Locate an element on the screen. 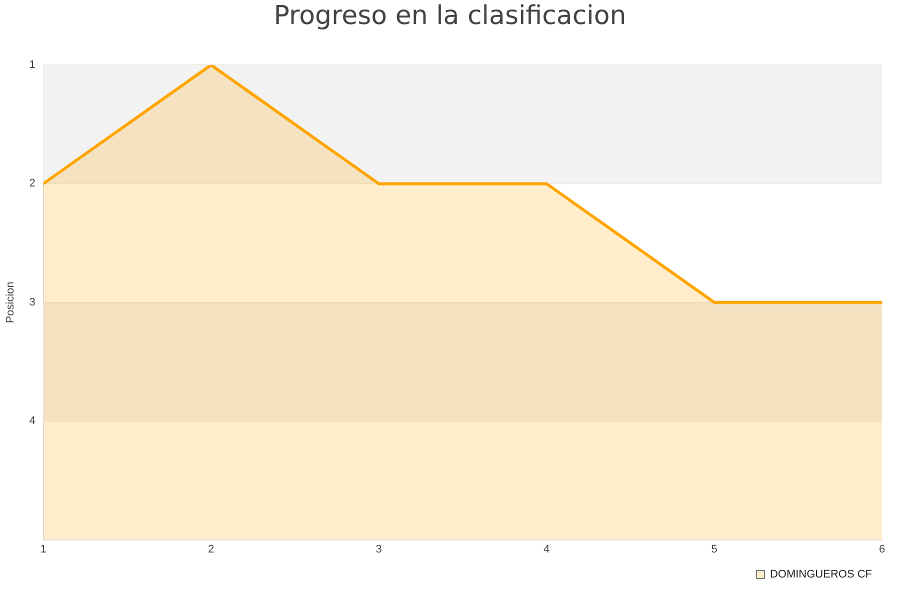 The image size is (900, 600). y-tick-label: 2 is located at coordinates (32, 184).